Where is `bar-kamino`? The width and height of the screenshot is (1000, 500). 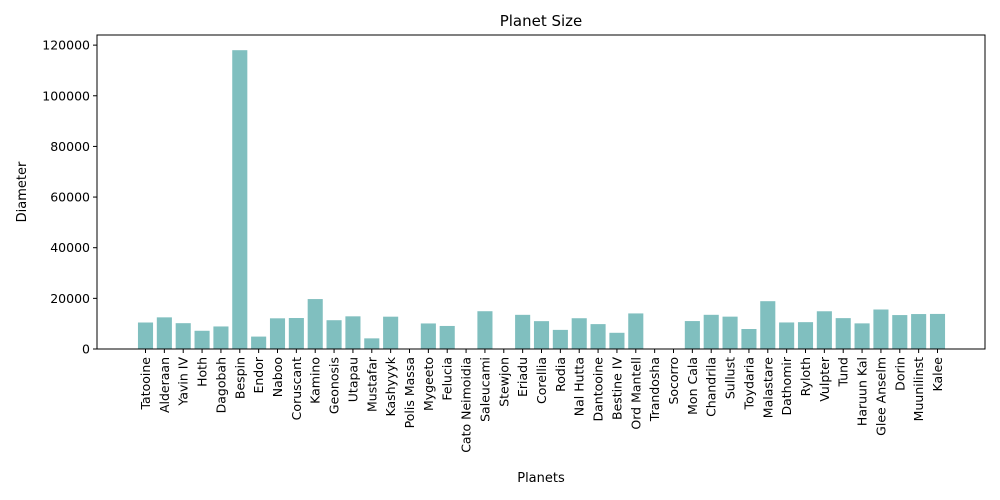 bar-kamino is located at coordinates (315, 324).